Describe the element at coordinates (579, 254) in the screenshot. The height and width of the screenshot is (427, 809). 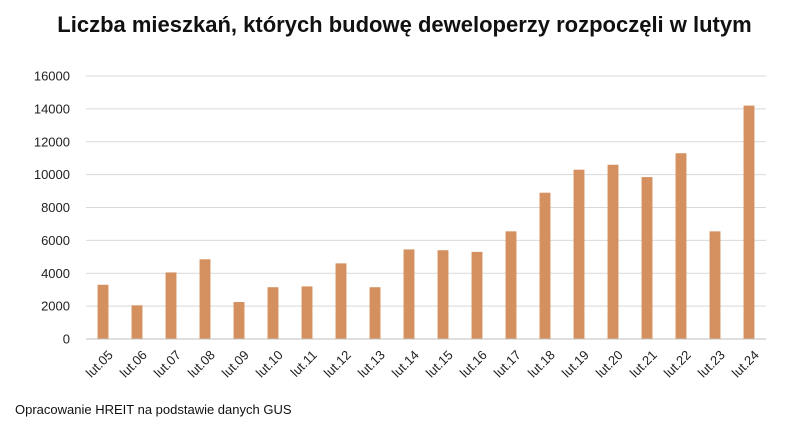
I see `bar-lut.19` at that location.